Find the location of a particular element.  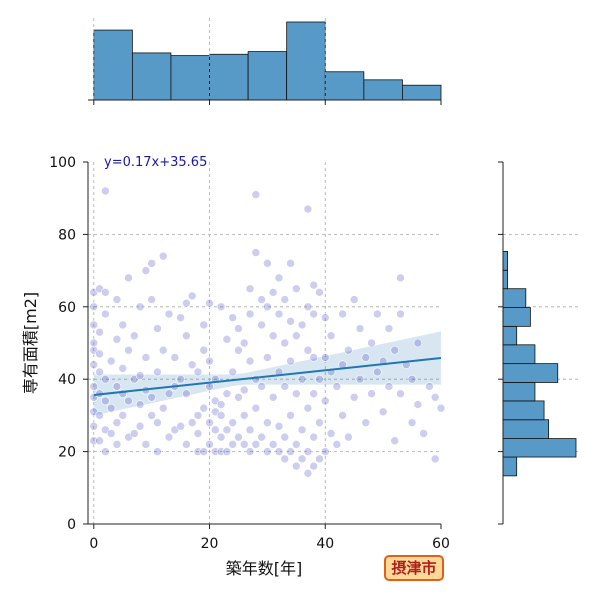

city-badge: 摂津市 is located at coordinates (414, 568).